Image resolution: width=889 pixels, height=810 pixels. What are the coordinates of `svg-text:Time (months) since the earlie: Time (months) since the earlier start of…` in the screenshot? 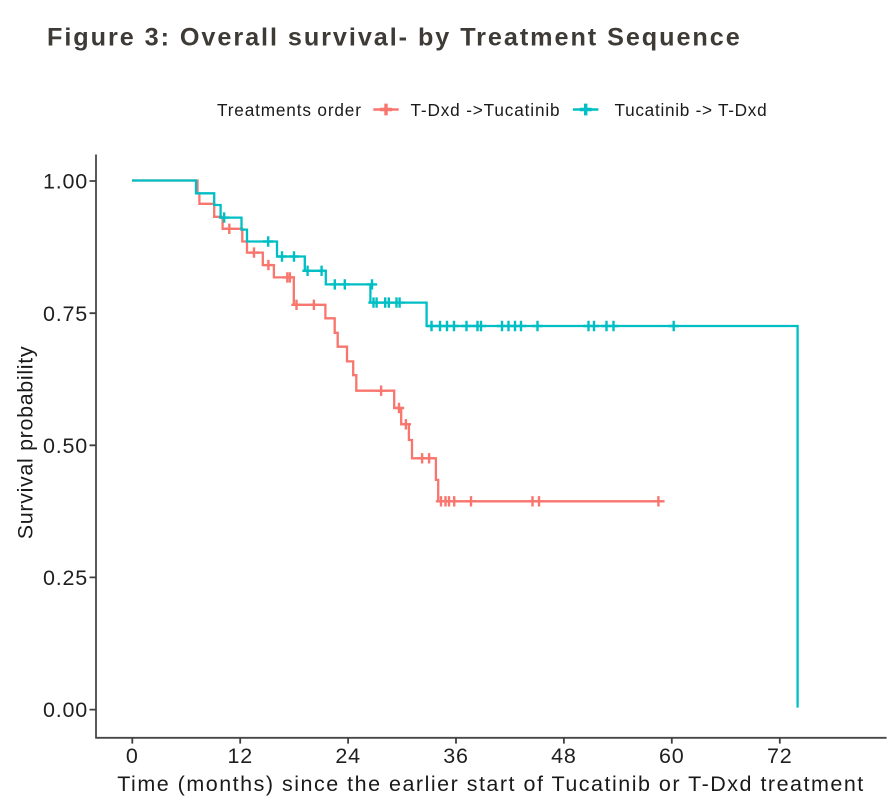 It's located at (491, 784).